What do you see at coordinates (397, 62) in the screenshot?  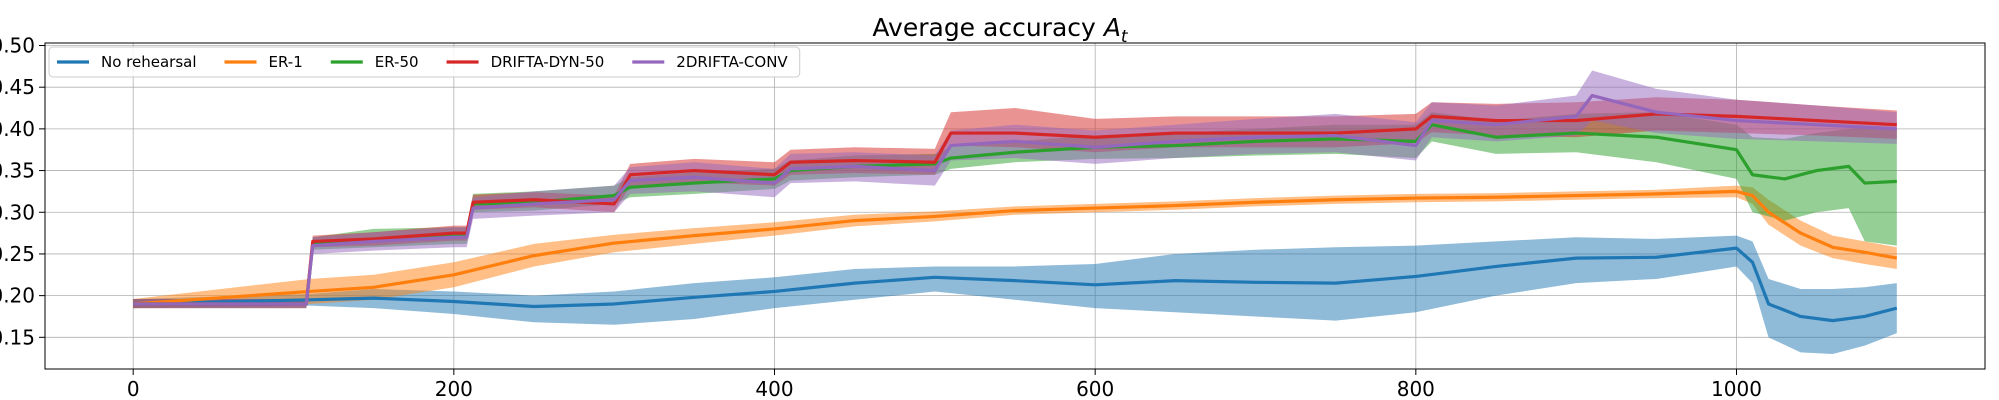 I see `legend-label-er-50: ER-50` at bounding box center [397, 62].